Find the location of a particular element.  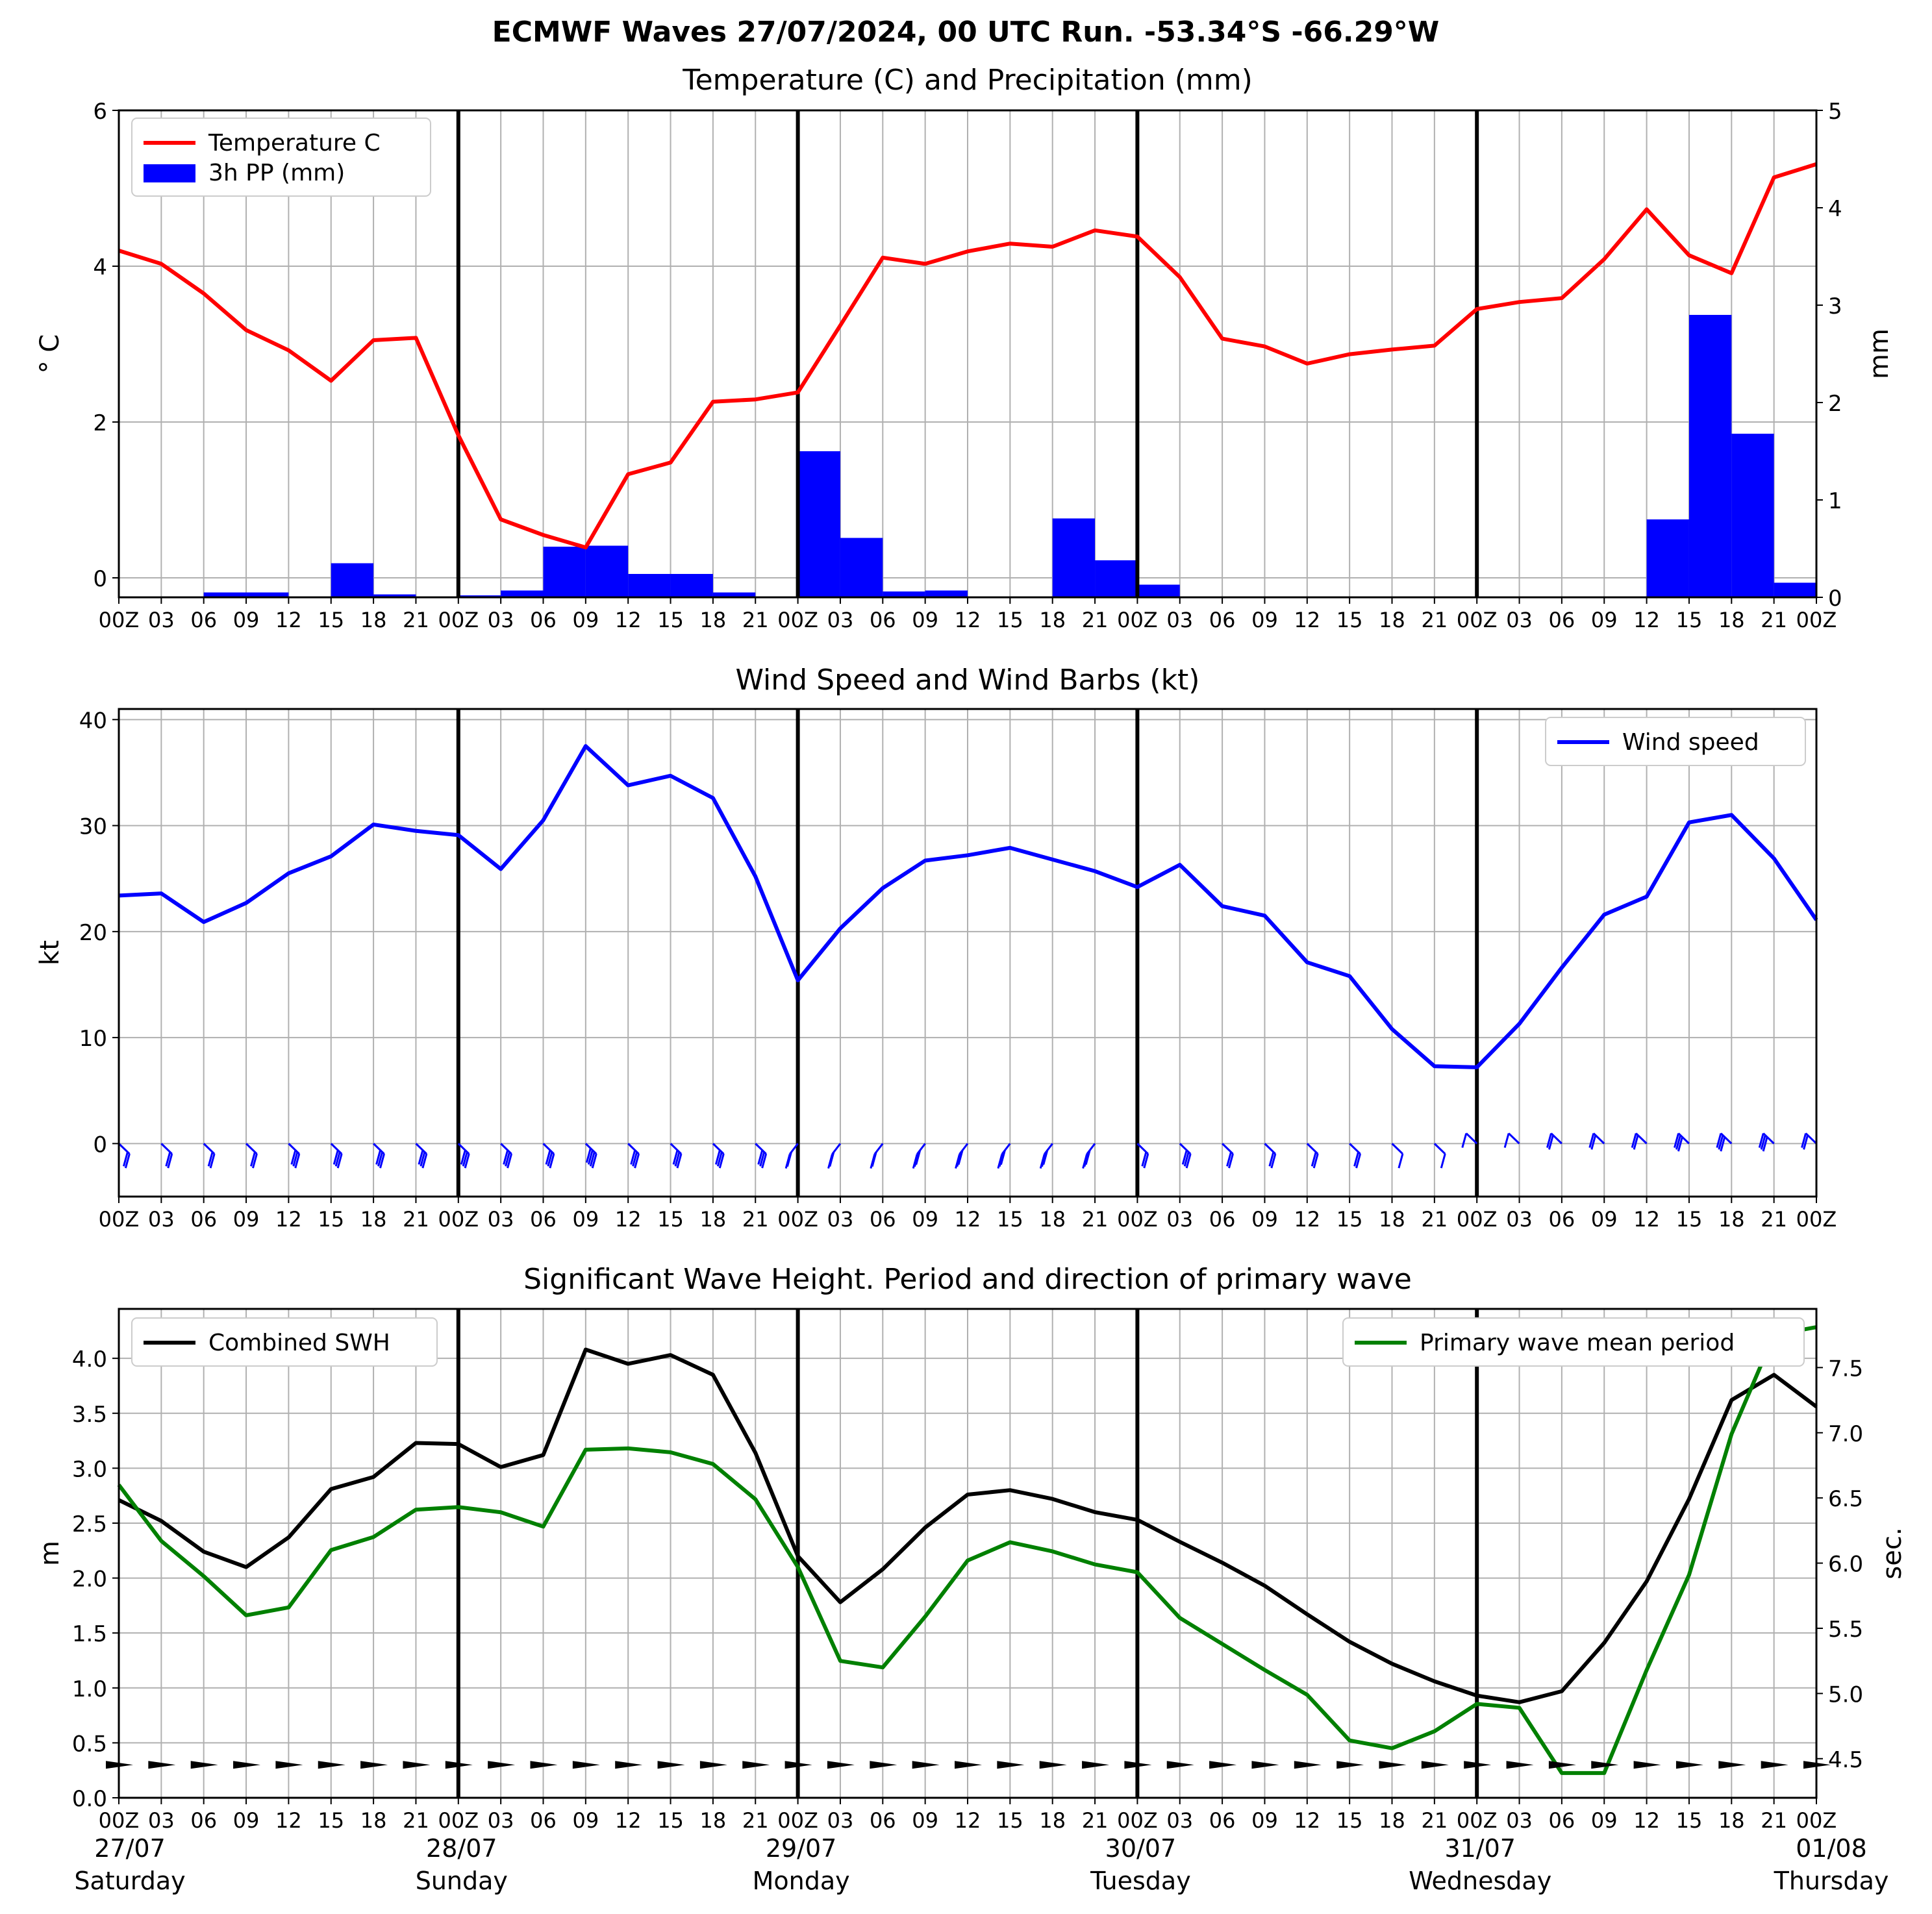

y-axis-label: m is located at coordinates (50, 1553).